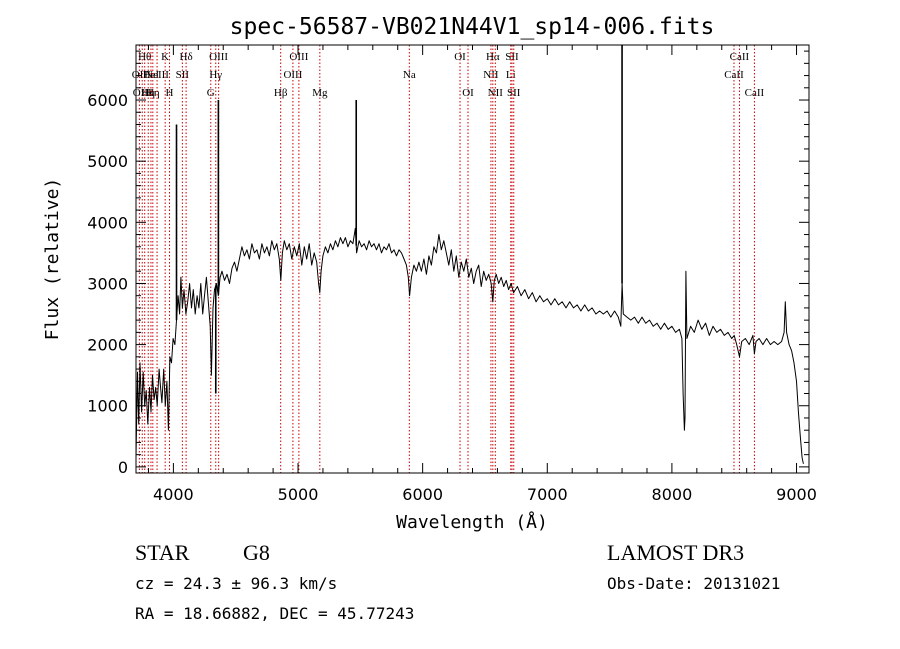  Describe the element at coordinates (165, 57) in the screenshot. I see `marker-label: K` at that location.